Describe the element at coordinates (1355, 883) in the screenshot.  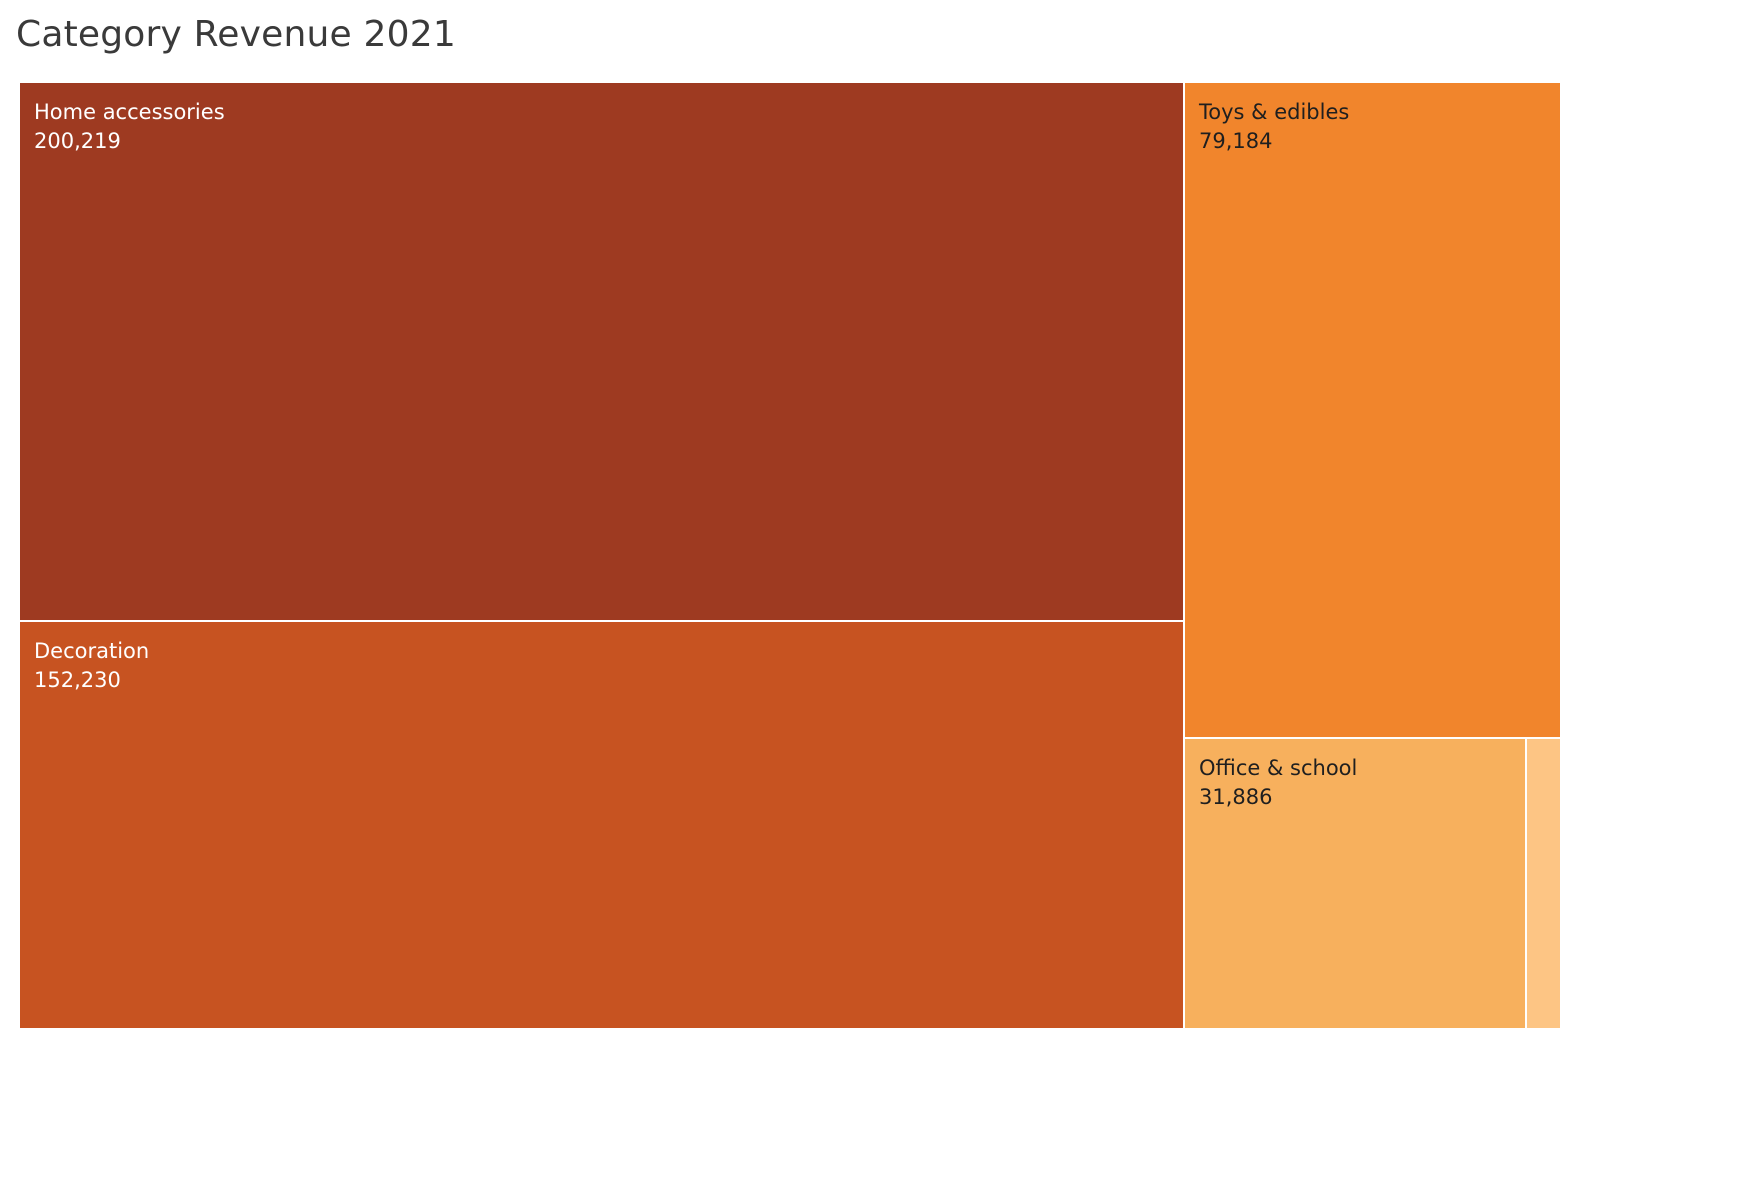
I see `treemap-tile: Office & school 31,886` at that location.